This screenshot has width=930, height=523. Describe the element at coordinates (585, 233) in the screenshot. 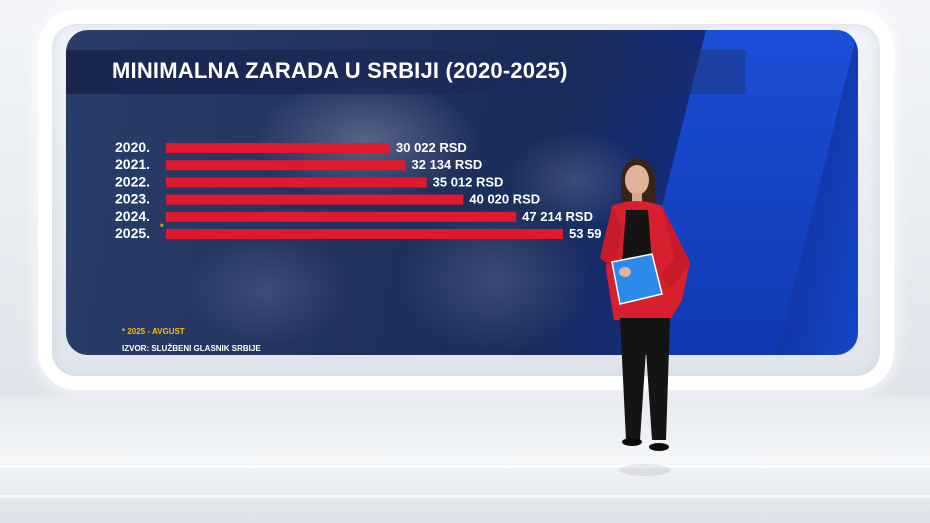

I see `value-label: 53 59` at that location.